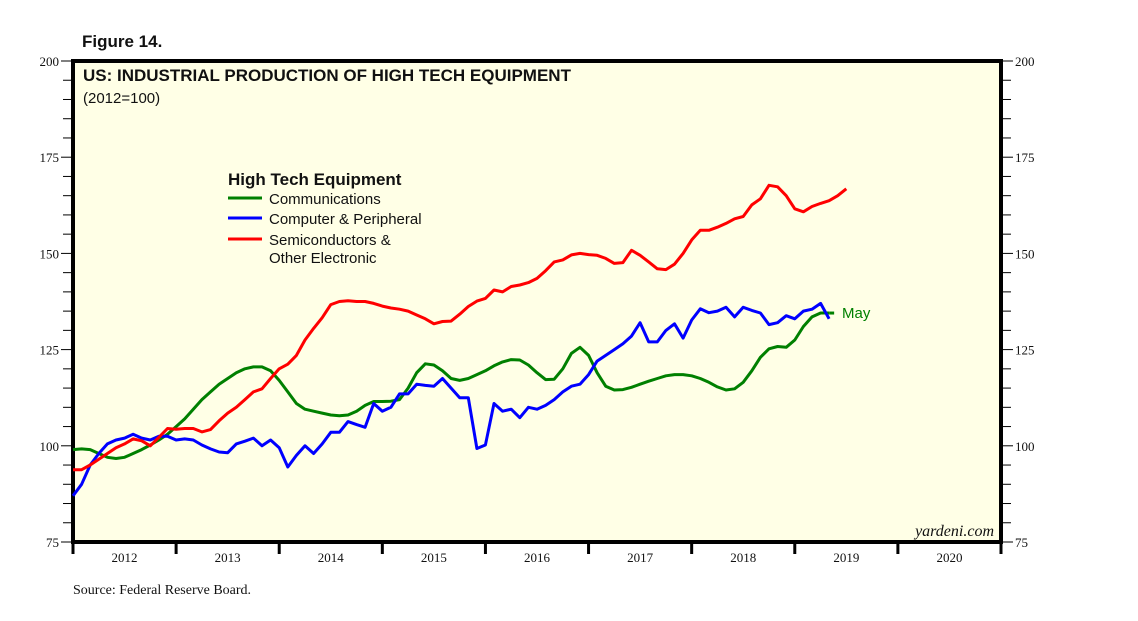 The width and height of the screenshot is (1138, 621). Describe the element at coordinates (1025, 253) in the screenshot. I see `y-tick-label-right: 150` at that location.